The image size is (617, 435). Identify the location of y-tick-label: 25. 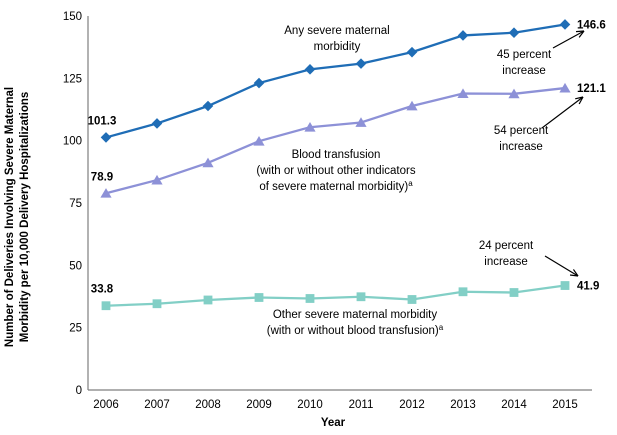
(75, 329).